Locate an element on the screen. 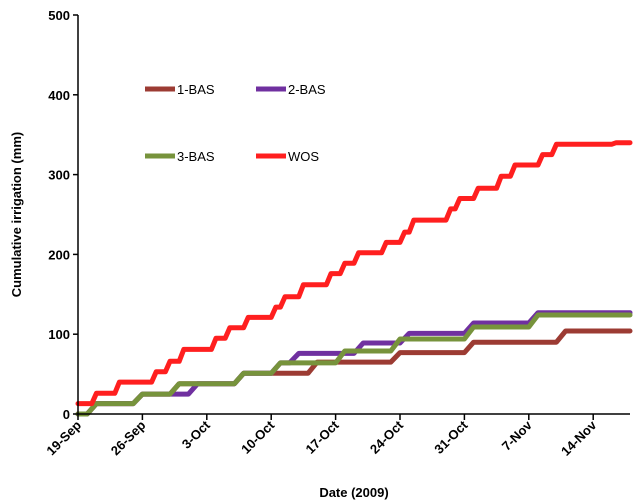 This screenshot has height=502, width=634. x-tick-label: 17-Oct is located at coordinates (322, 437).